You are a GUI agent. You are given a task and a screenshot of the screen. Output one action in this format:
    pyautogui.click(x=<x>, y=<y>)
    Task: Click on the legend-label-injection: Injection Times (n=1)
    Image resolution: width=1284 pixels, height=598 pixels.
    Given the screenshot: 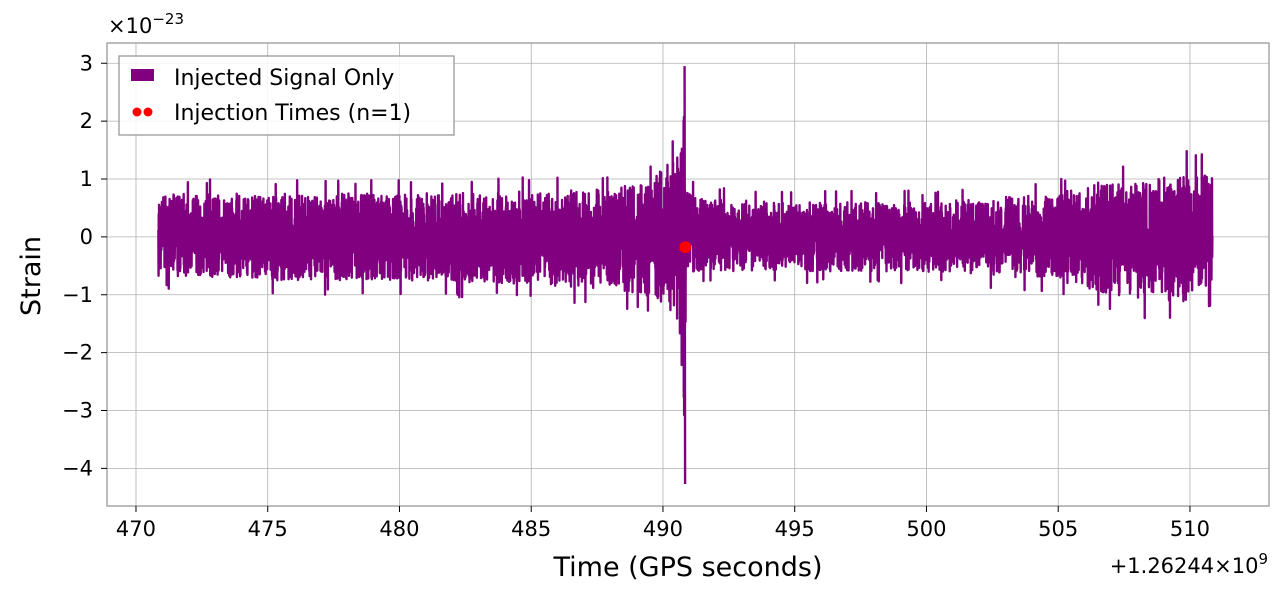 What is the action you would take?
    pyautogui.click(x=292, y=113)
    